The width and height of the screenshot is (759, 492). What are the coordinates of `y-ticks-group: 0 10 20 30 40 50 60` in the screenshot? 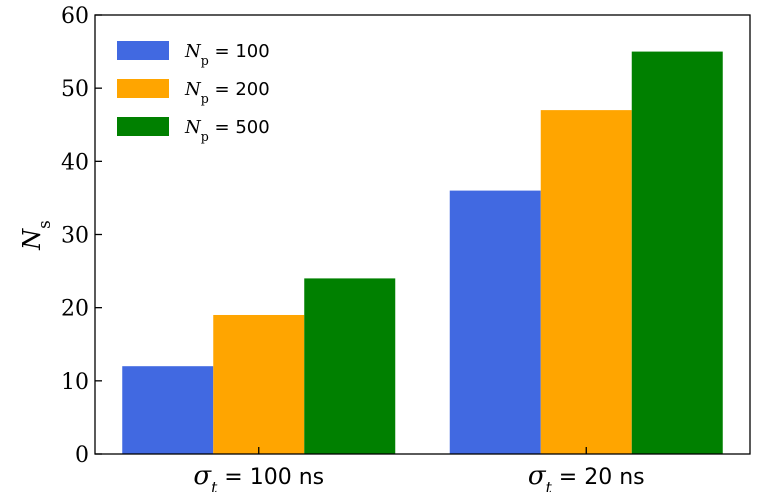 It's located at (81, 236).